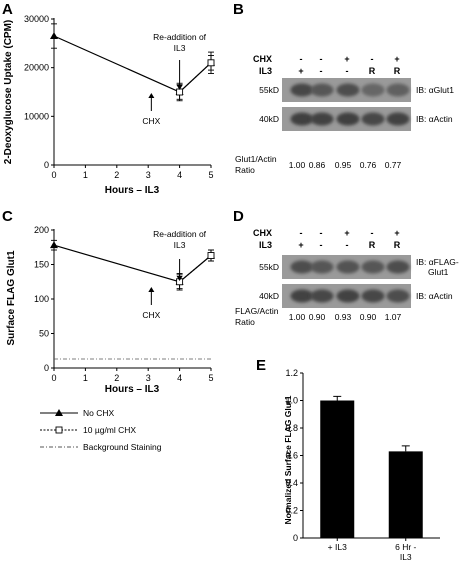 This screenshot has width=474, height=561. What do you see at coordinates (405, 551) in the screenshot?
I see `chart-e-category-label: 6 Hr -IL3` at bounding box center [405, 551].